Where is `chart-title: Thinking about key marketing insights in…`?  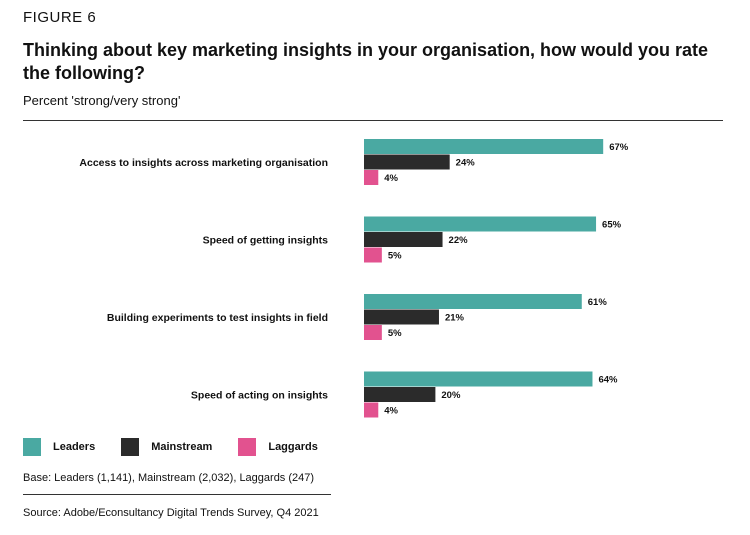 chart-title: Thinking about key marketing insights in… is located at coordinates (366, 61).